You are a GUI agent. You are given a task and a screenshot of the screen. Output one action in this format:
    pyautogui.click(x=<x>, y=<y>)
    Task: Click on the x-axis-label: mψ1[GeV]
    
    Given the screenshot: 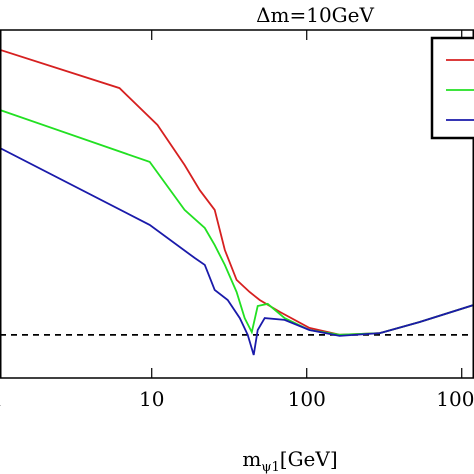 What is the action you would take?
    pyautogui.click(x=289, y=460)
    